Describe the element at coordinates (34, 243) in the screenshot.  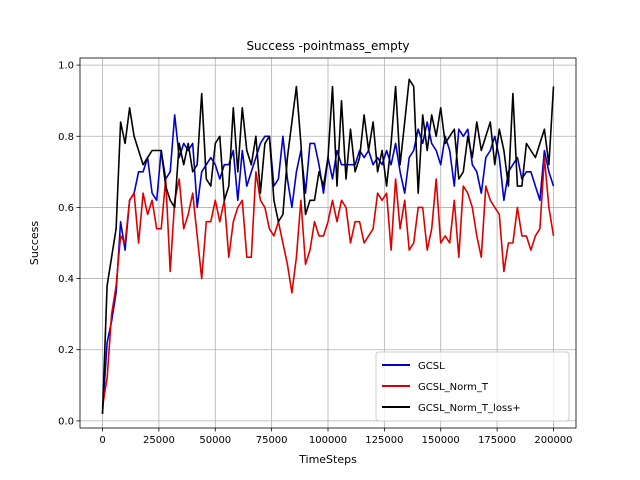
I see `y-axis-title: Success` at that location.